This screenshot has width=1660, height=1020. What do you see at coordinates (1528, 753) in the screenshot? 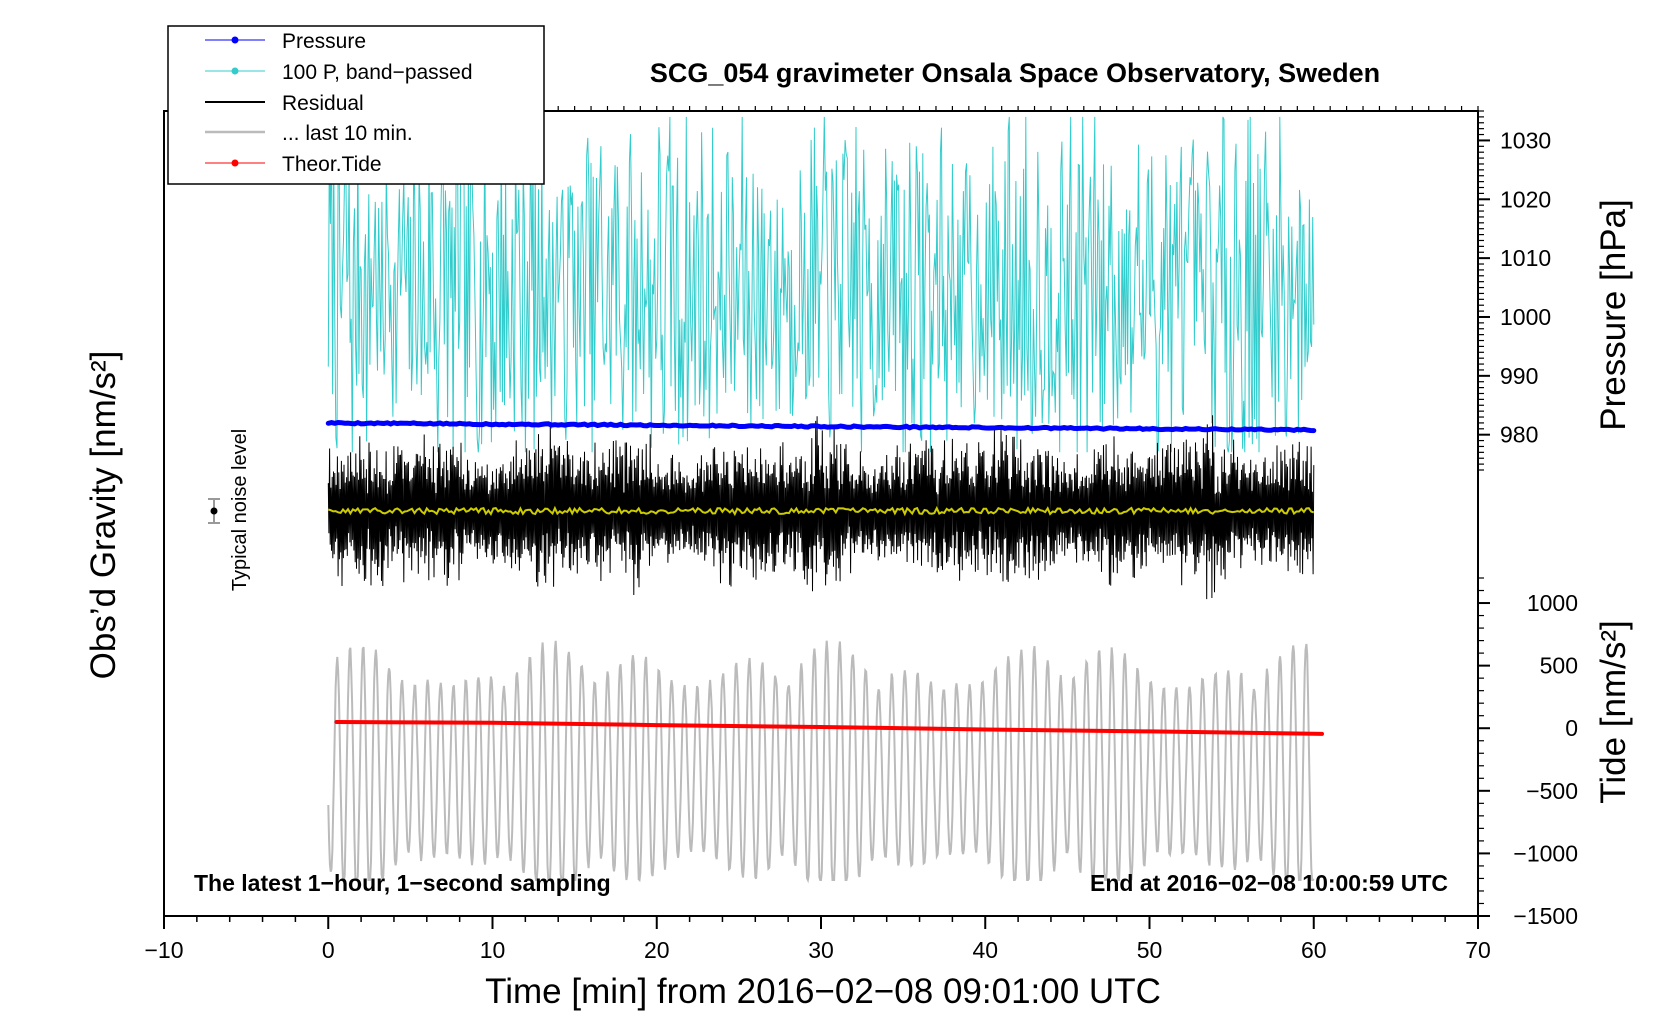
I see `tide-axis: 1000 500 0 −500 −1000 −1500` at bounding box center [1528, 753].